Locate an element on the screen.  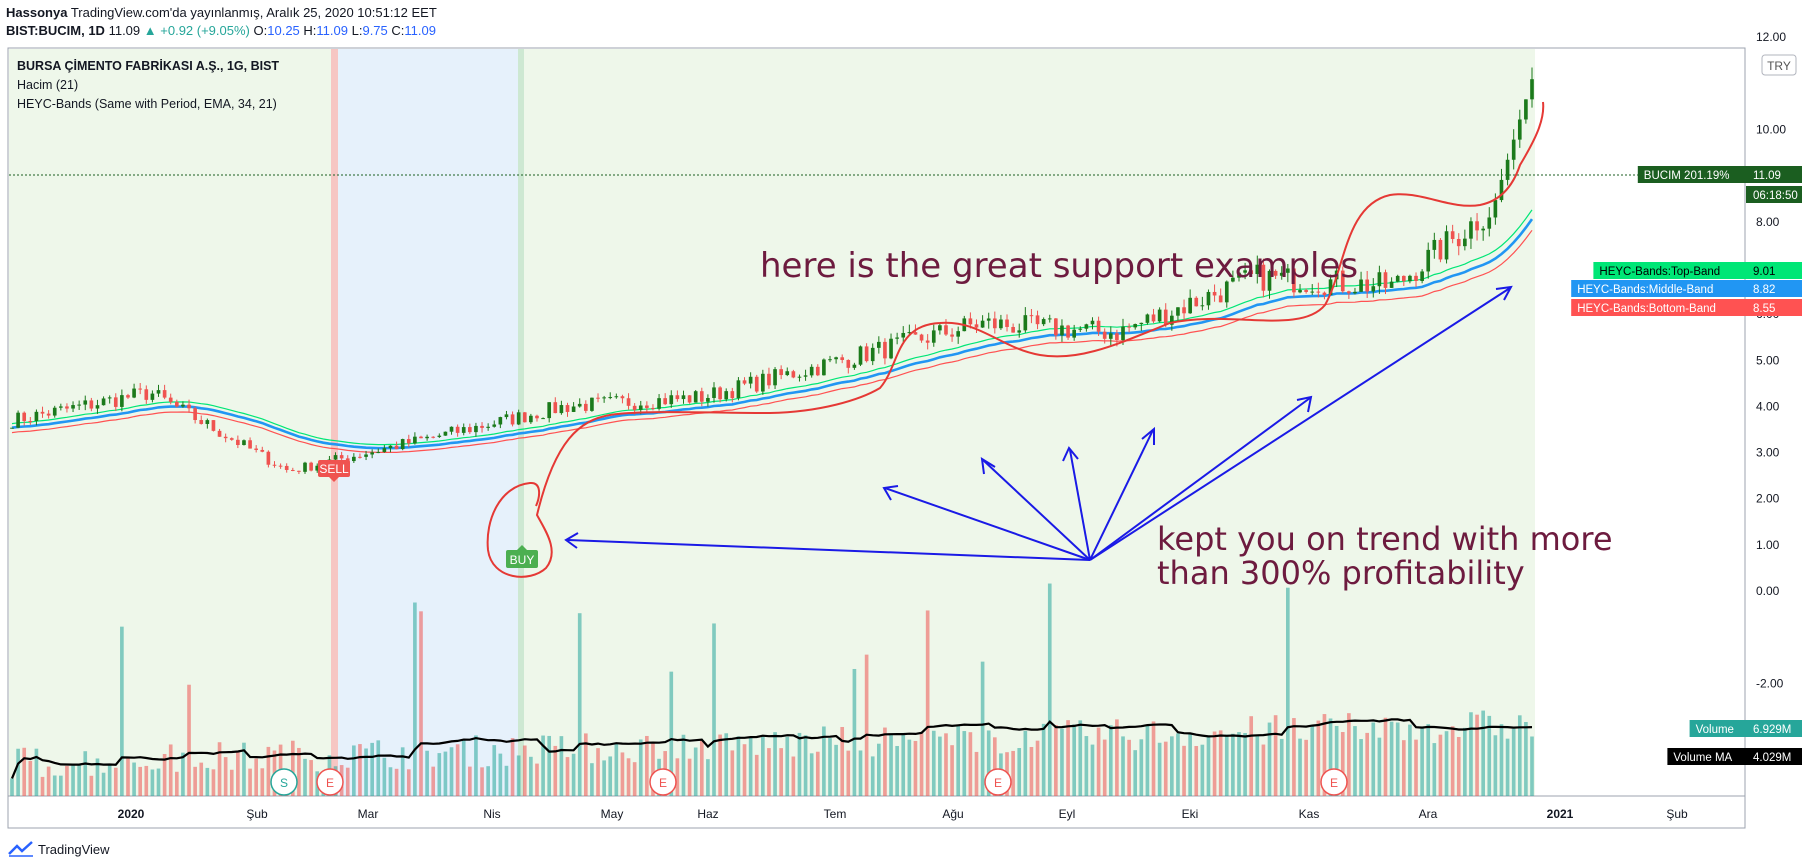
arrow-4-head is located at coordinates (1070, 454).